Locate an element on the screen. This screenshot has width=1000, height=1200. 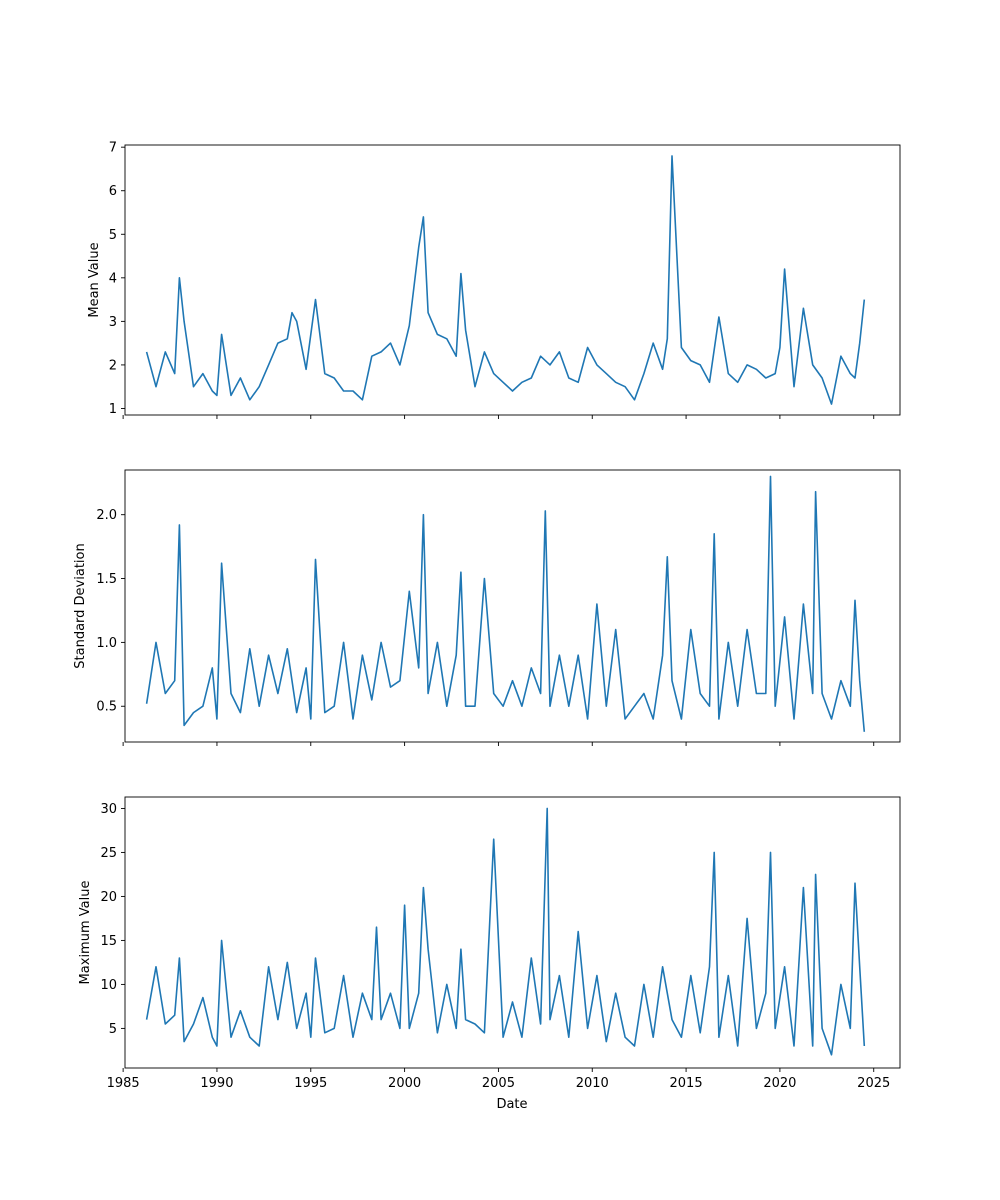
mean-value-y-tick-label: 3 is located at coordinates (113, 322).